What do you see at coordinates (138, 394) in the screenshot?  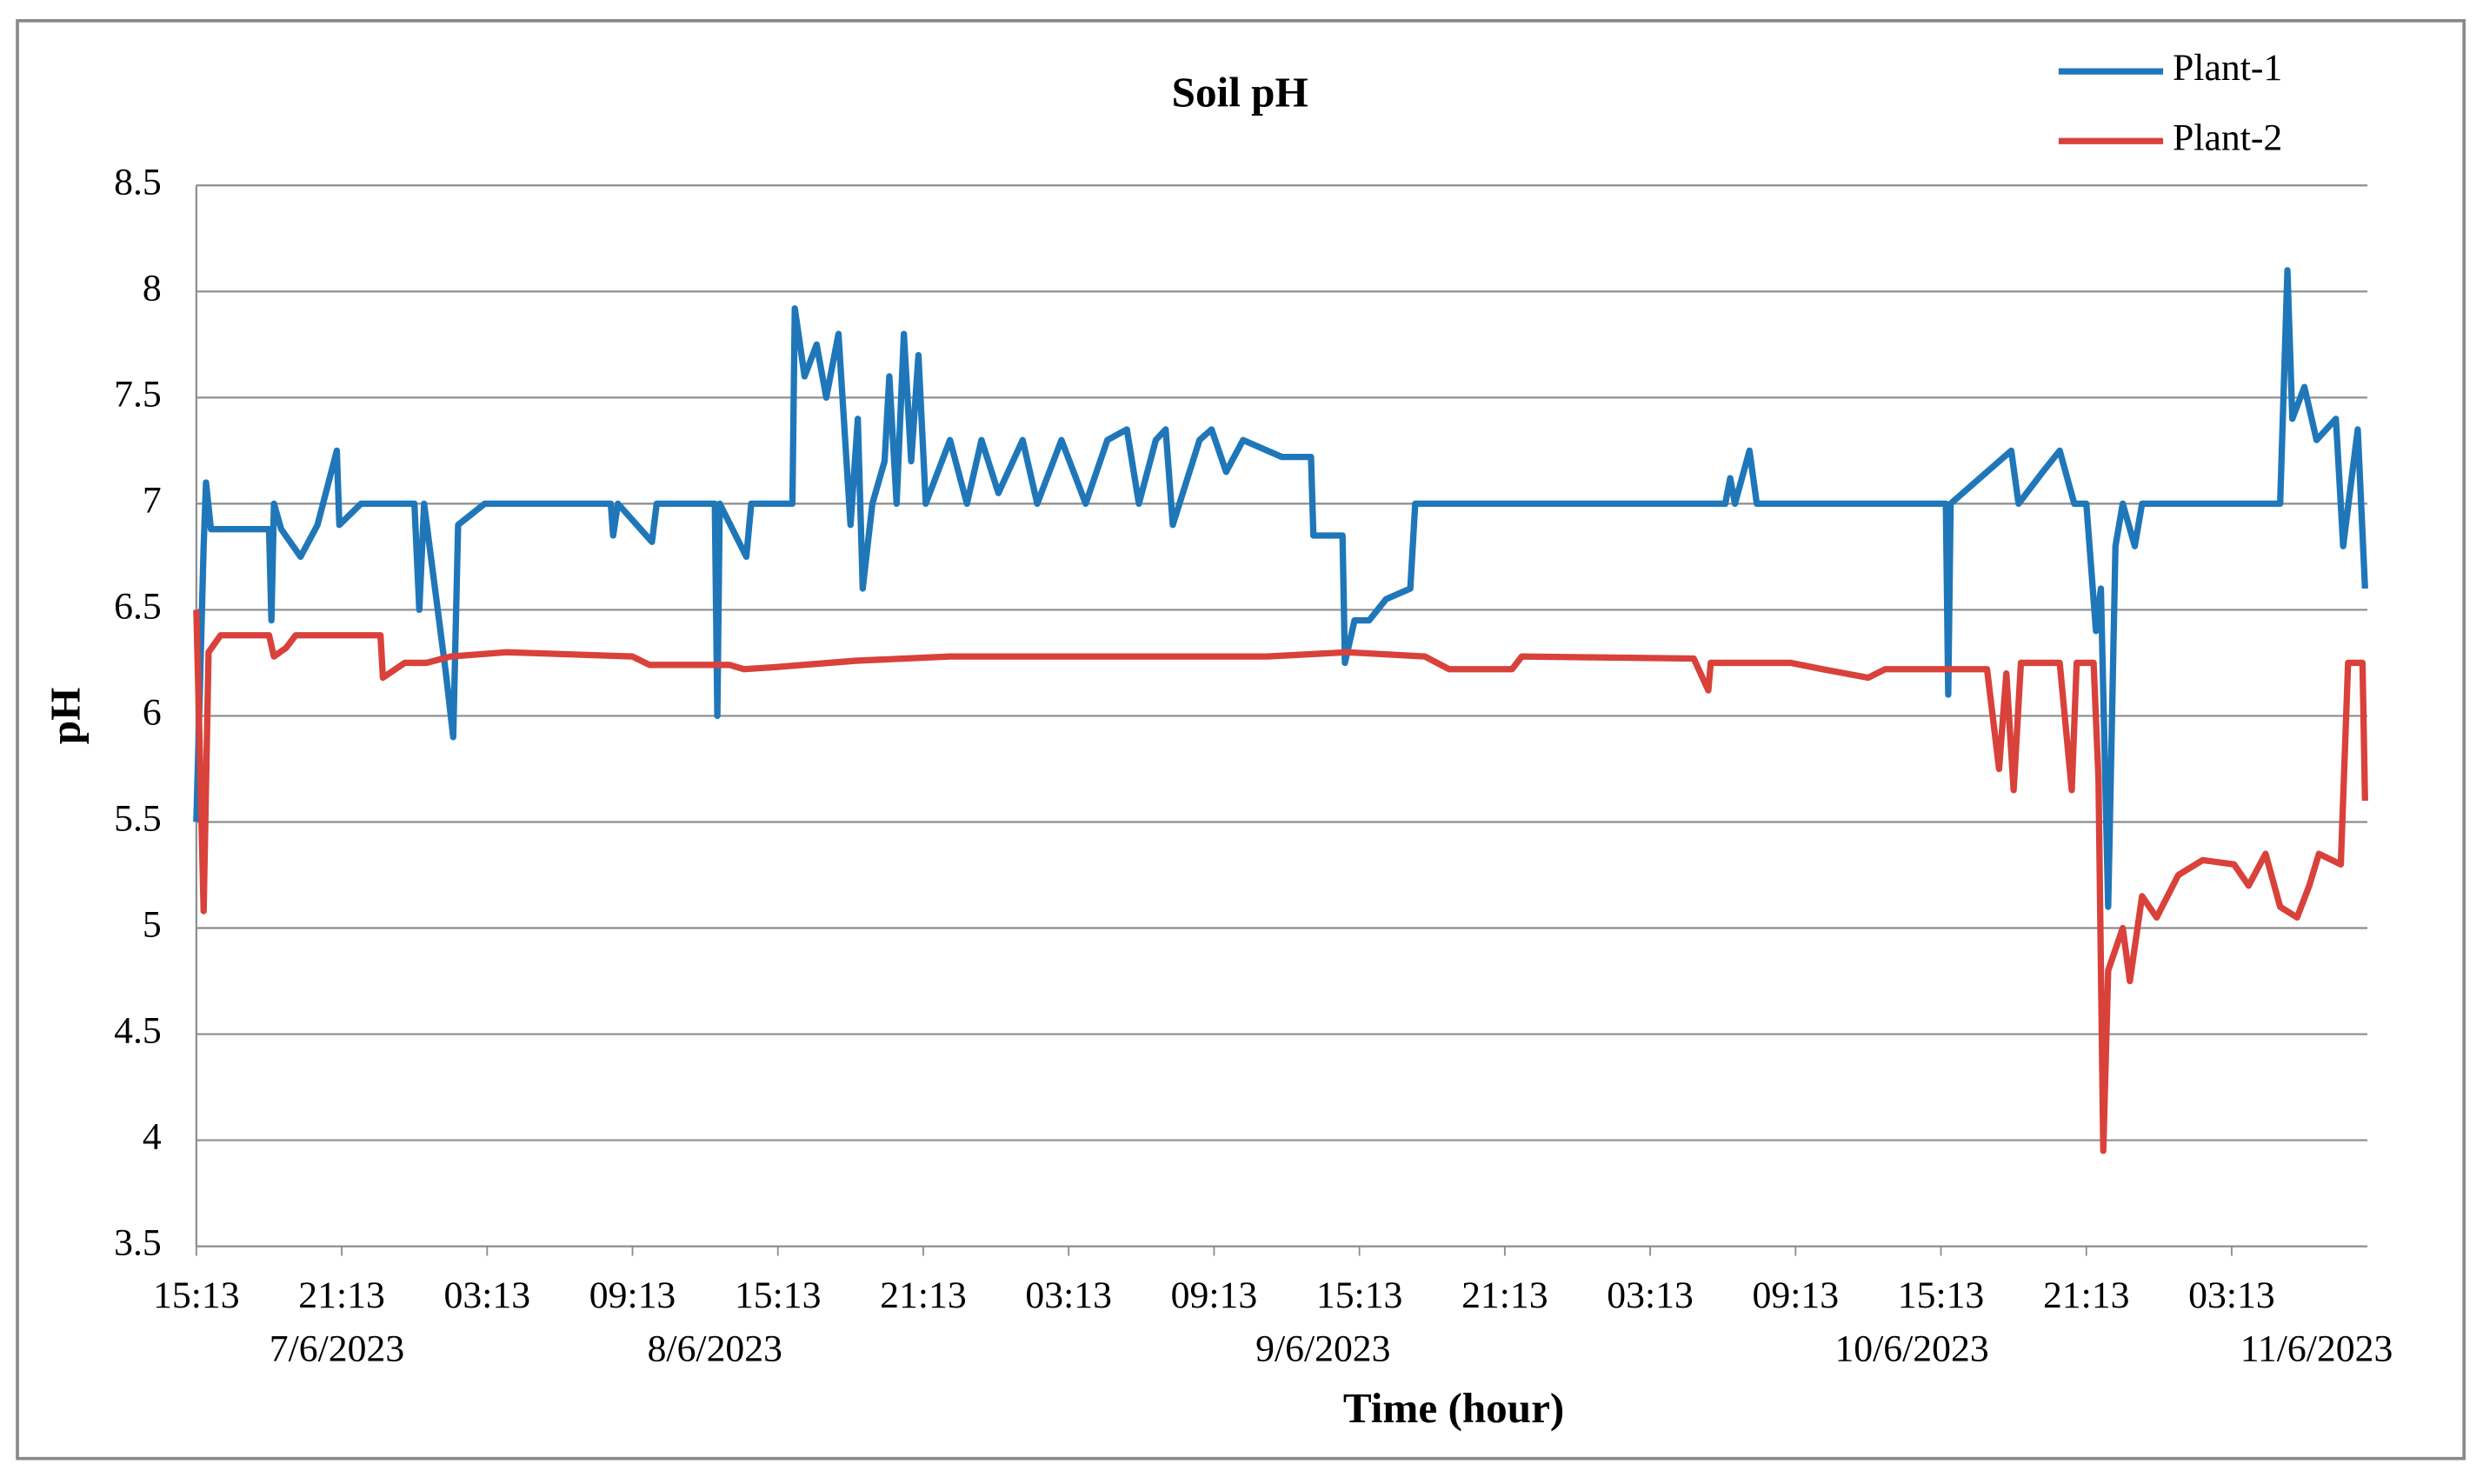 I see `y-tick-label: 7.5` at bounding box center [138, 394].